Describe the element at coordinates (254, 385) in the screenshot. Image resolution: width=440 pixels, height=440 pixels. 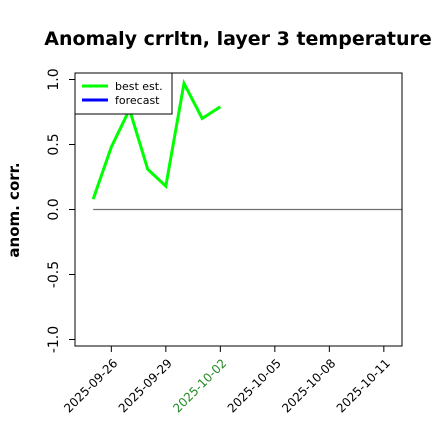
I see `x-tick-label: 2025-10-05` at that location.